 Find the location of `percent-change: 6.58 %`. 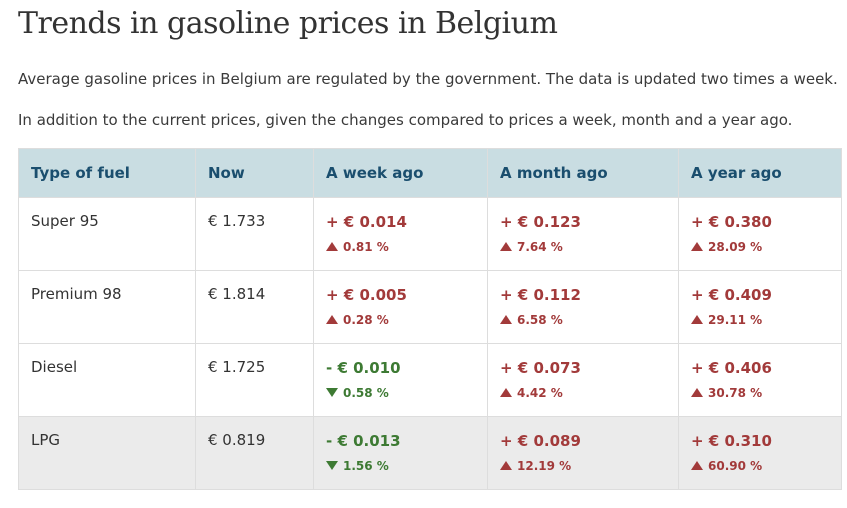

percent-change: 6.58 % is located at coordinates (583, 320).